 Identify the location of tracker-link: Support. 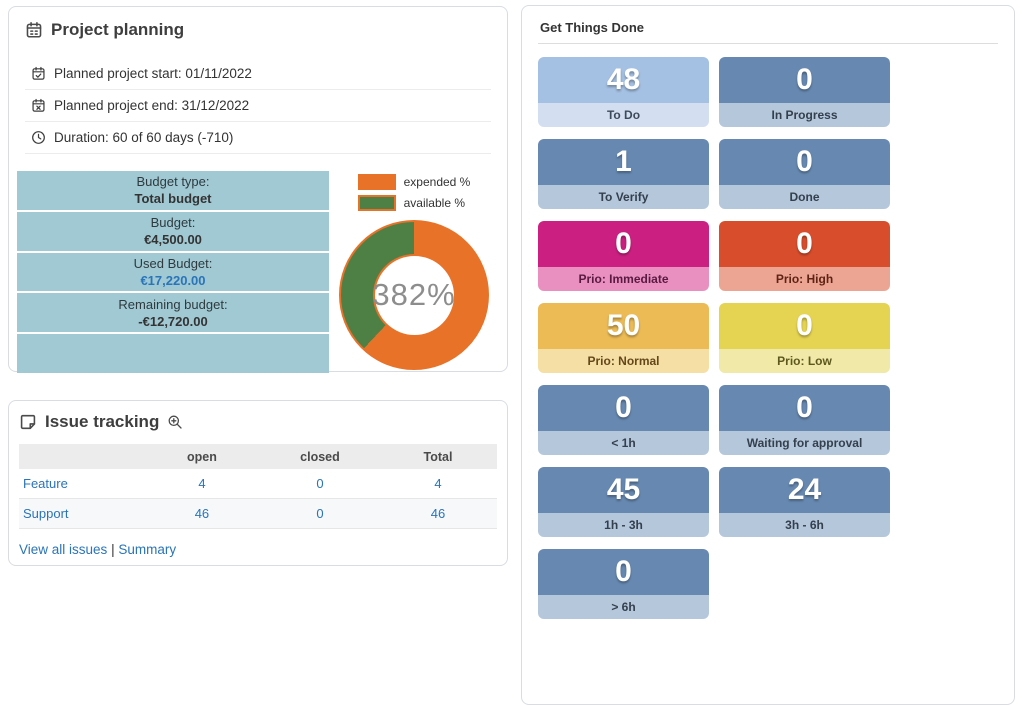
(46, 513).